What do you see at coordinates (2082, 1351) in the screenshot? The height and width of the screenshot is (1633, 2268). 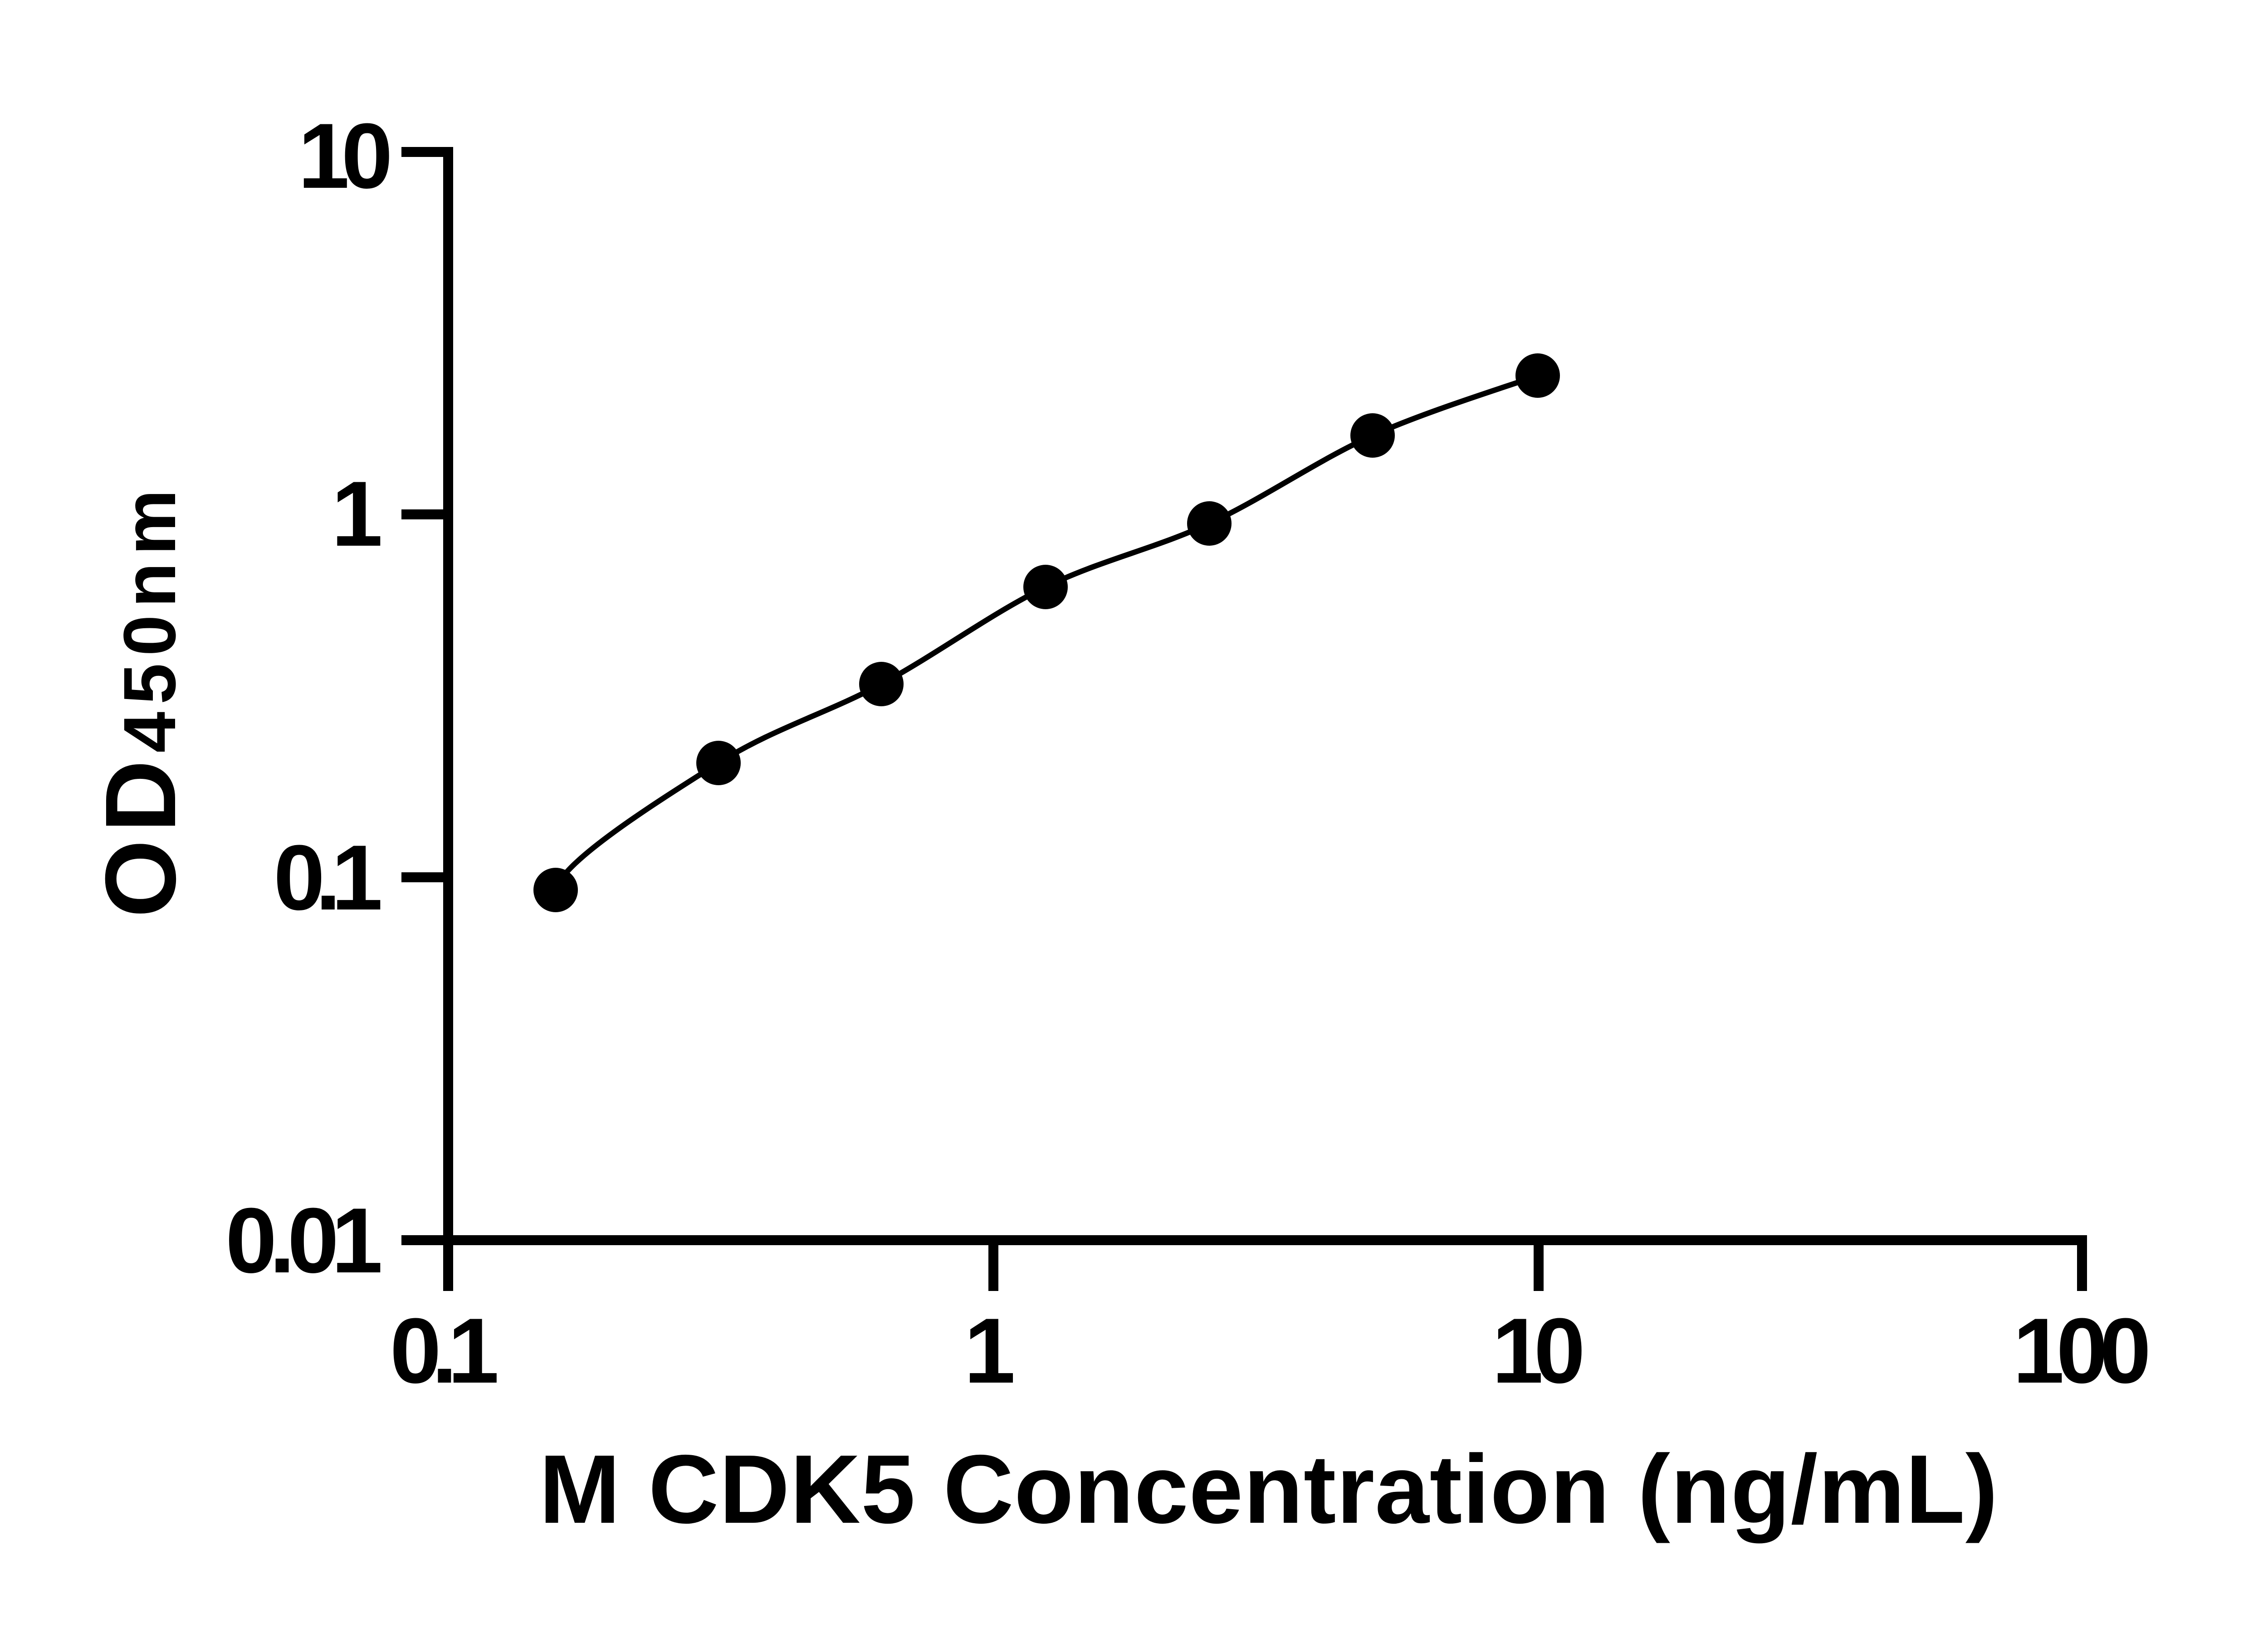 I see `svg-text: 100` at bounding box center [2082, 1351].